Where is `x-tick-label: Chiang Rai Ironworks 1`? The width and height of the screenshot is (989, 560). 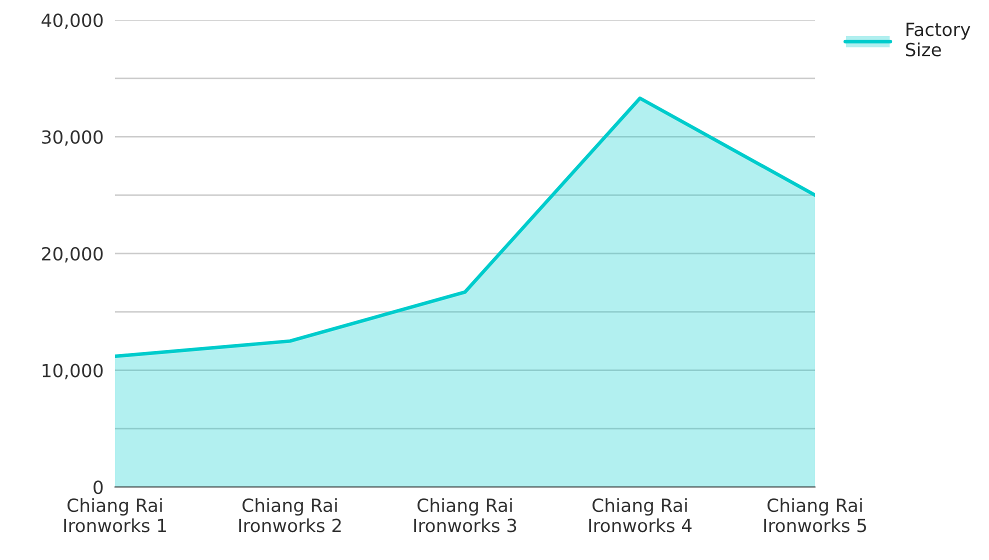 x-tick-label: Chiang Rai Ironworks 1 is located at coordinates (115, 515).